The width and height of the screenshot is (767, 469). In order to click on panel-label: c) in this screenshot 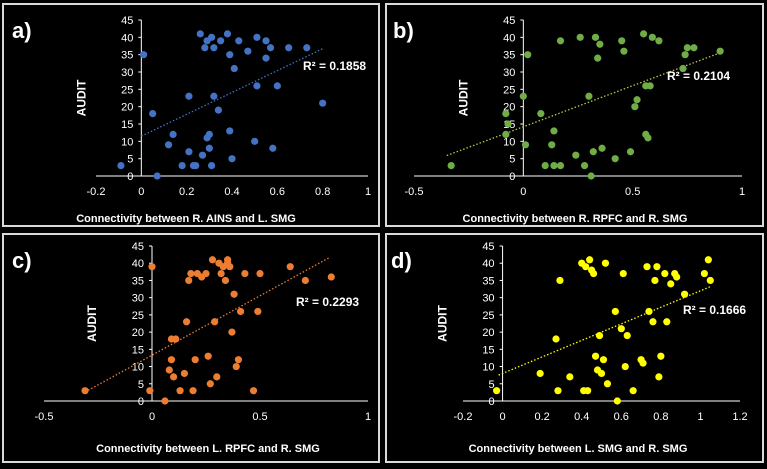, I will do `click(22, 260)`.